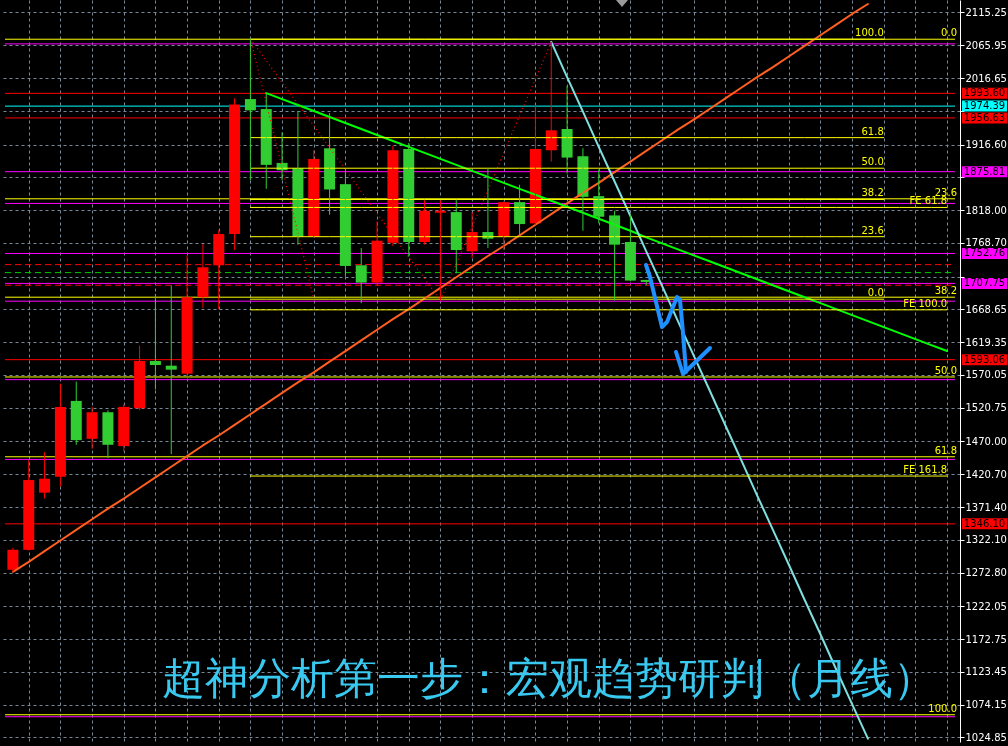  Describe the element at coordinates (872, 131) in the screenshot. I see `series-label: 61.8` at that location.